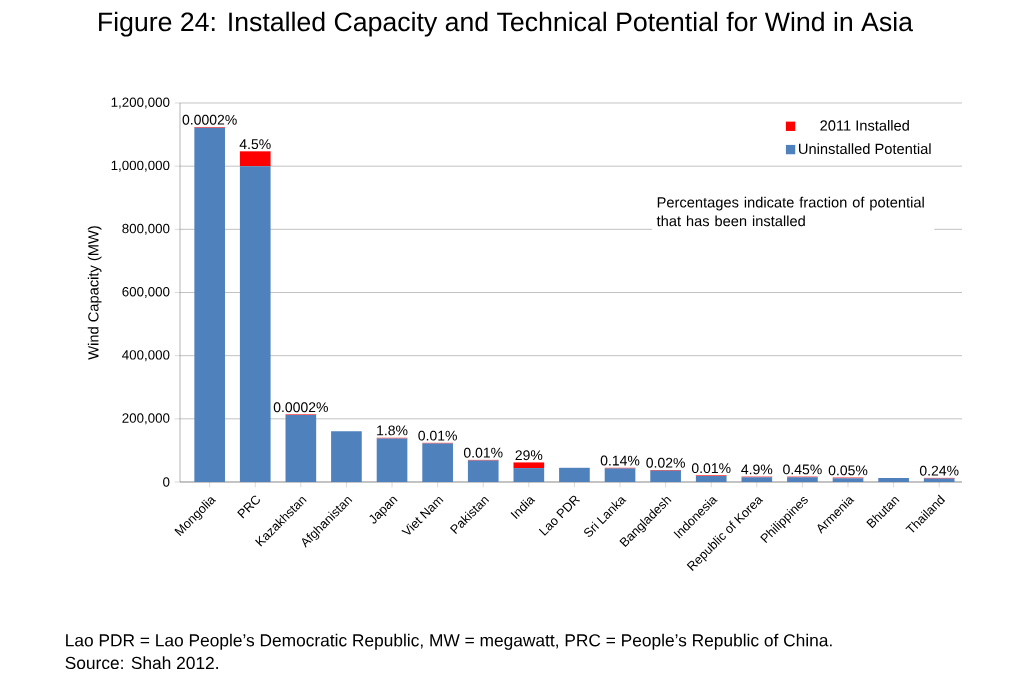  I want to click on y-tick-label: 400,000, so click(146, 356).